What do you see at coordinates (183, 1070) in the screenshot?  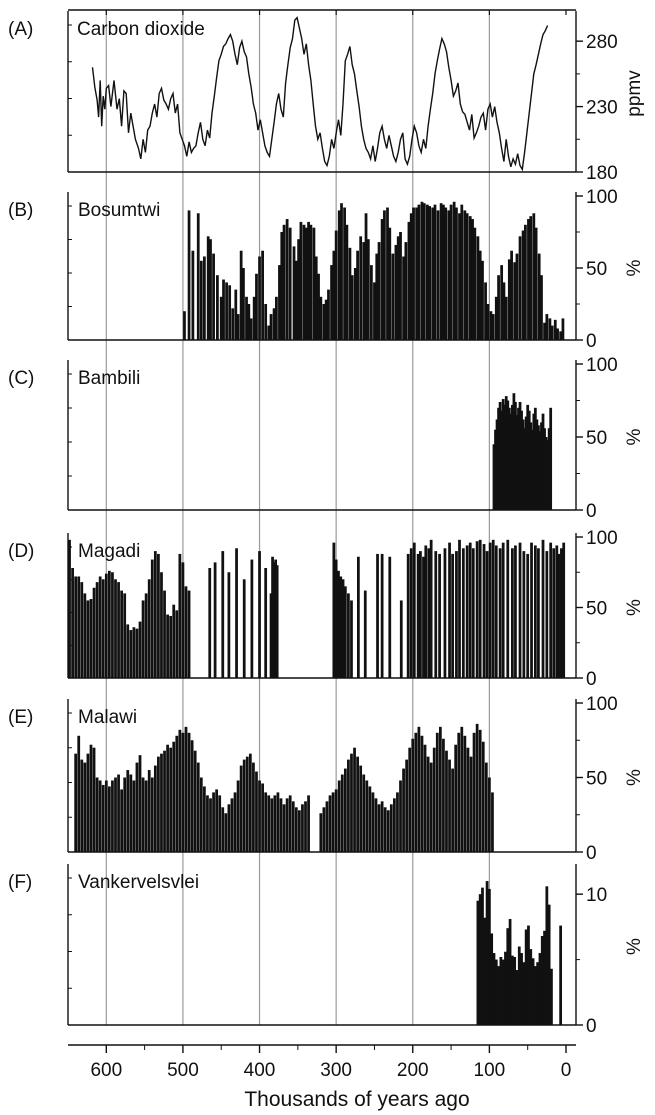 I see `x-tick-label: 500` at bounding box center [183, 1070].